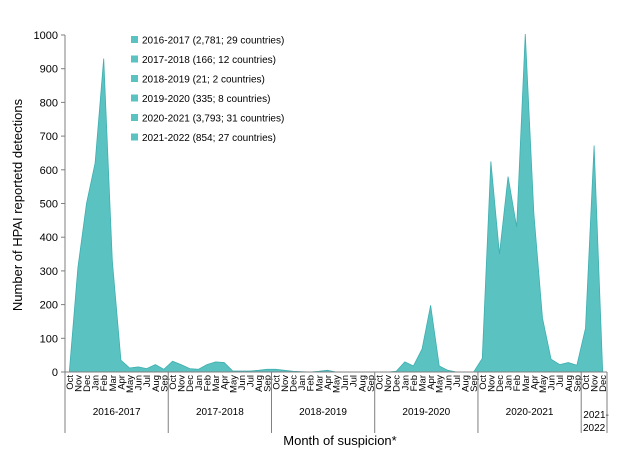 This screenshot has width=629, height=466. I want to click on y-tick-label: 900, so click(49, 70).